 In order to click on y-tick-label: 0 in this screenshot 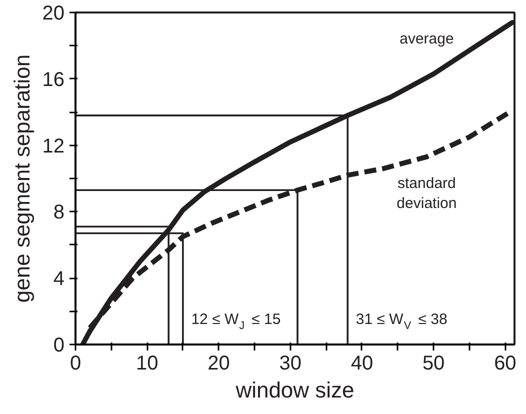, I will do `click(58, 345)`.